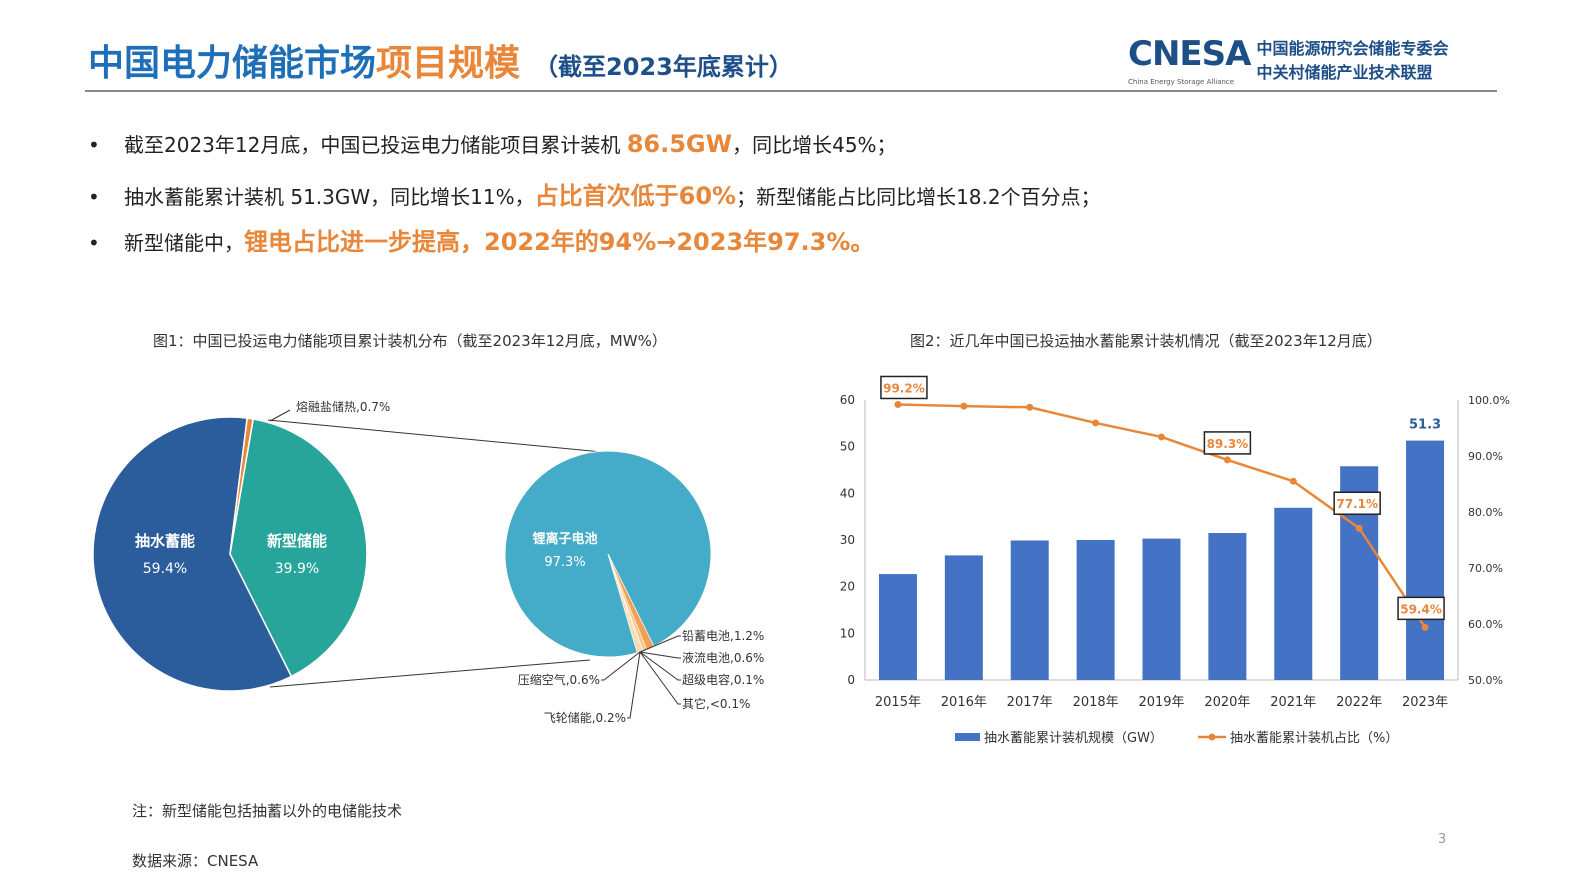 Image resolution: width=1587 pixels, height=893 pixels. What do you see at coordinates (1485, 680) in the screenshot?
I see `y-tick-right: 50.0%` at bounding box center [1485, 680].